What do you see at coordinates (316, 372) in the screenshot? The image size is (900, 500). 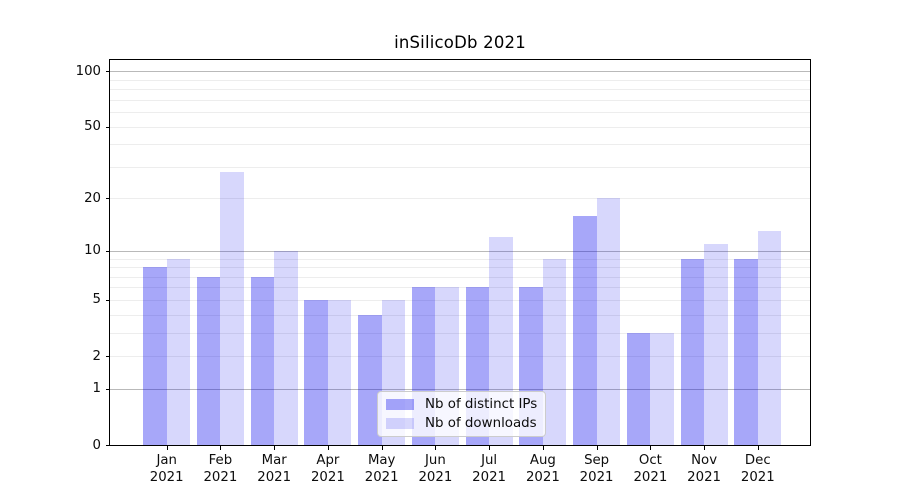 I see `bar-distinct-ips-apr` at bounding box center [316, 372].